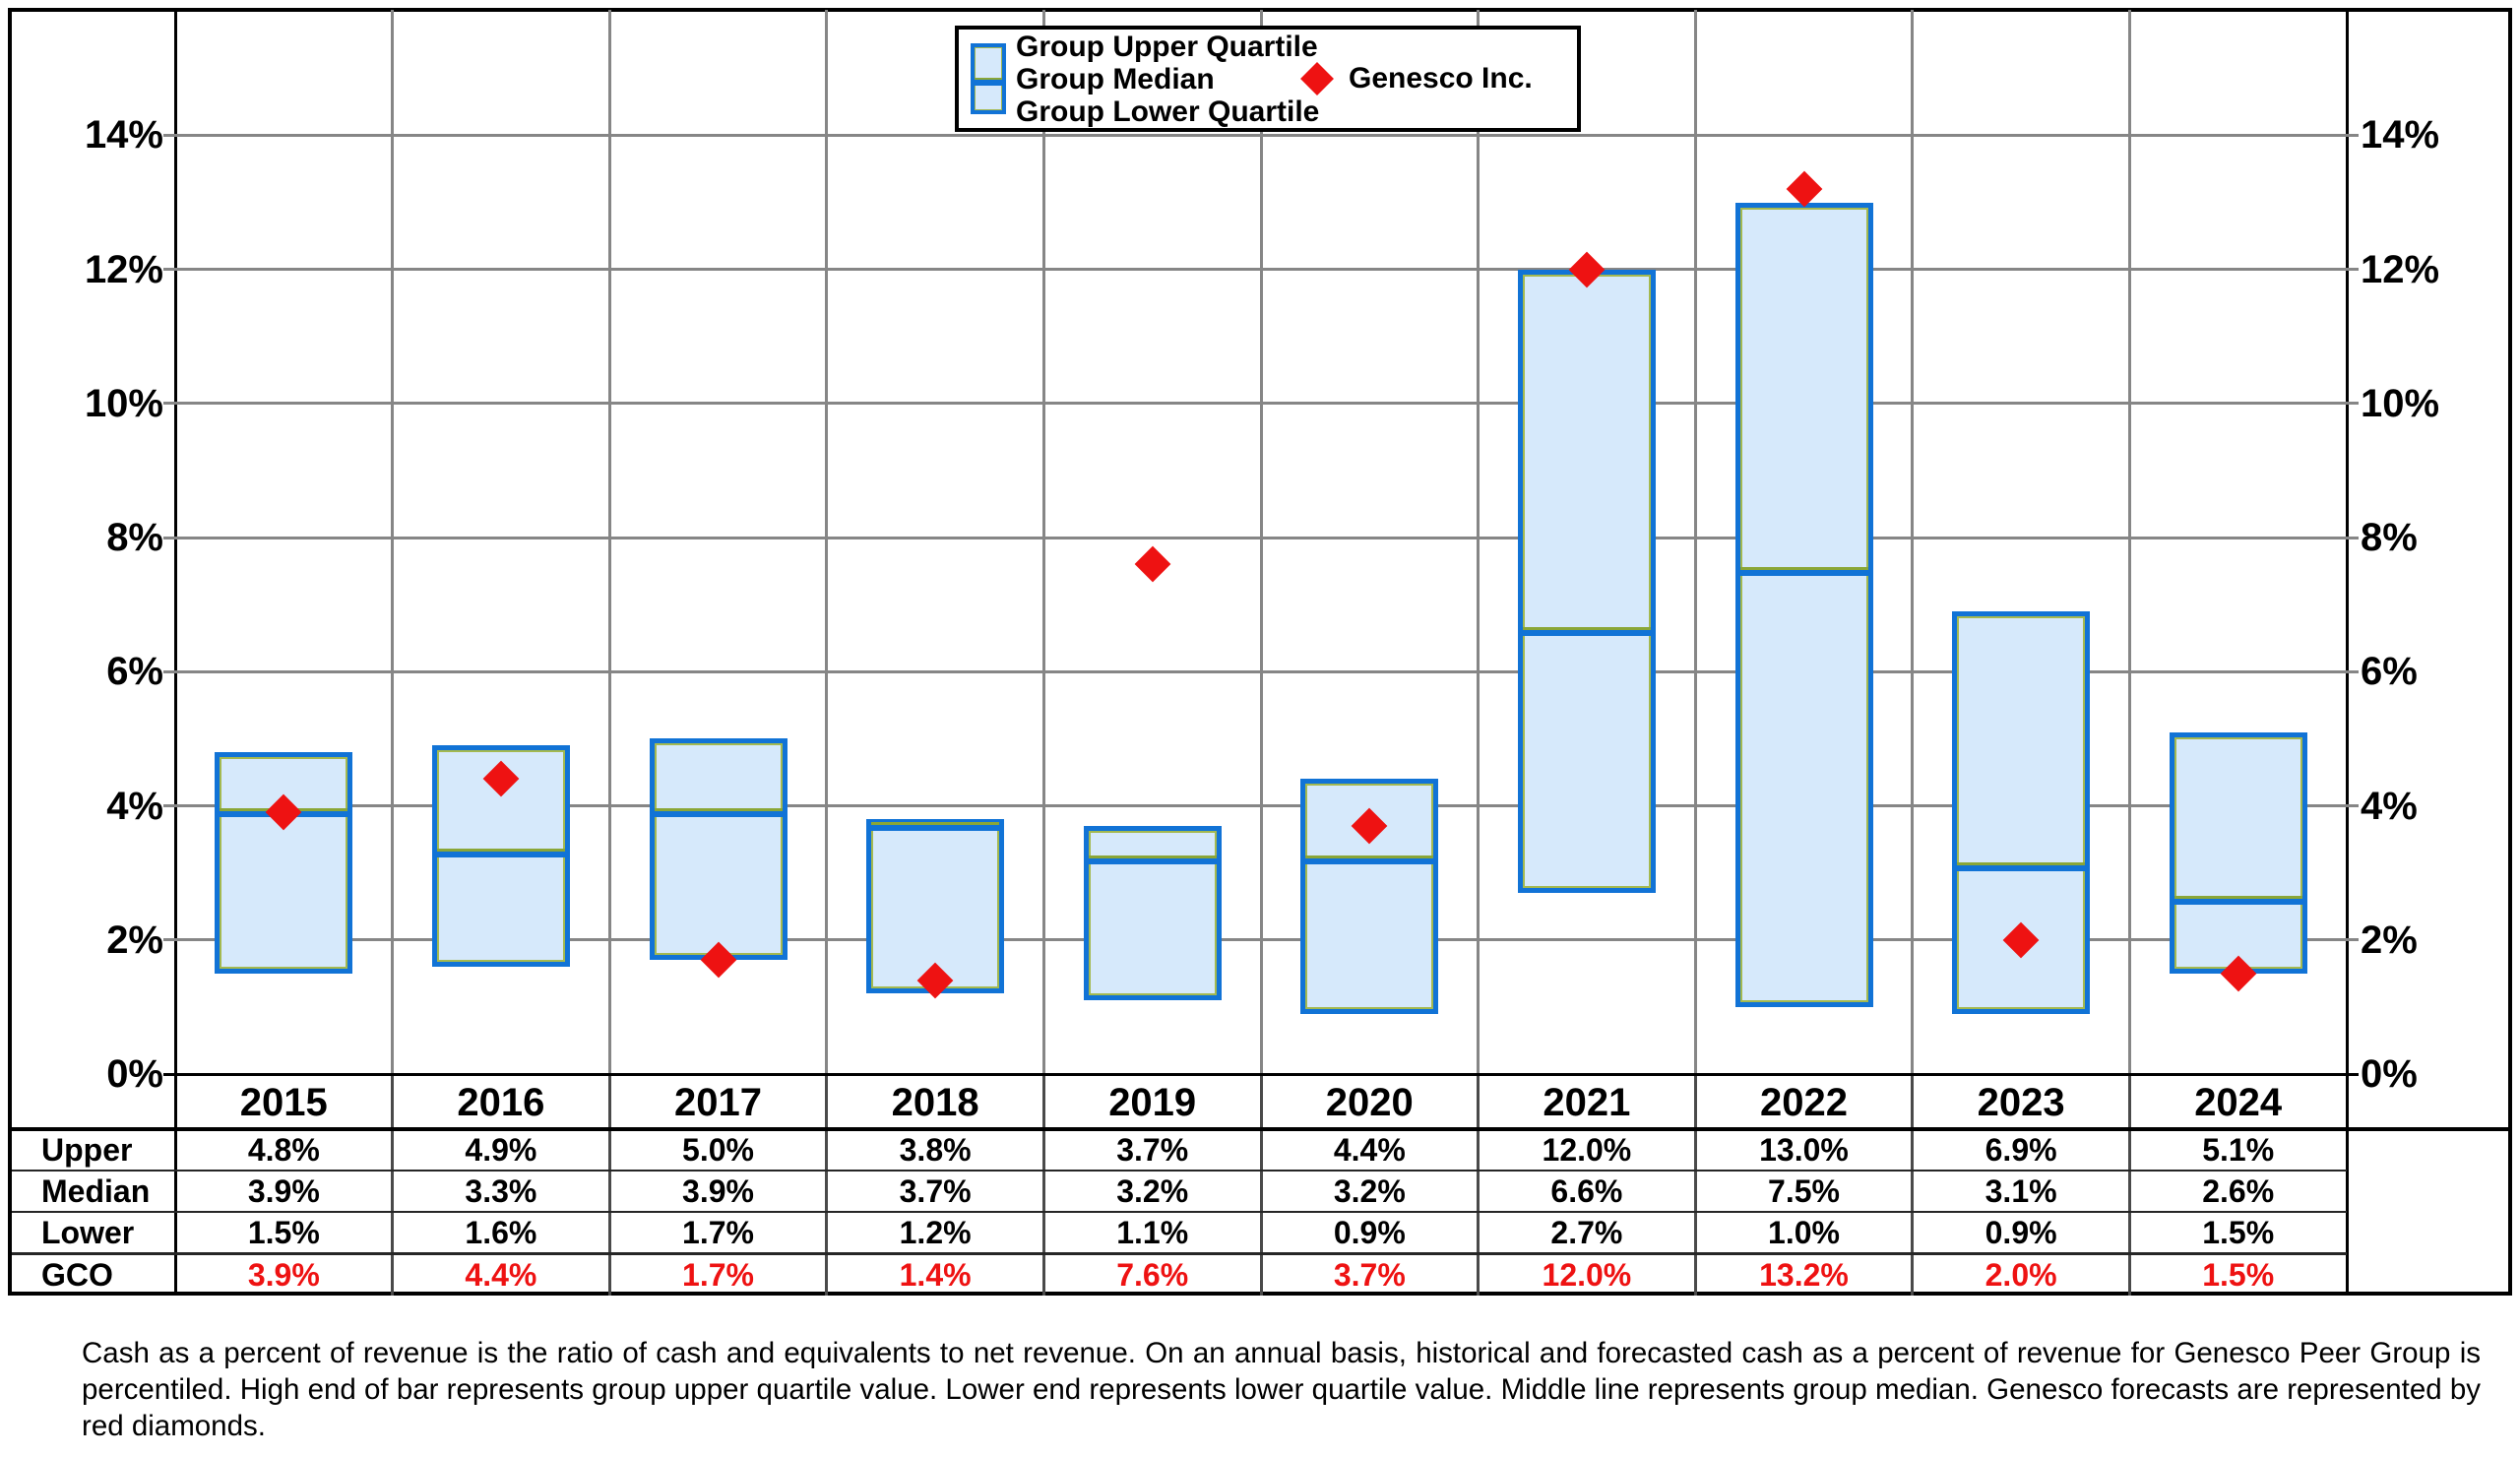 The width and height of the screenshot is (2520, 1457). Describe the element at coordinates (134, 806) in the screenshot. I see `y-axis-label-left: 4%` at that location.